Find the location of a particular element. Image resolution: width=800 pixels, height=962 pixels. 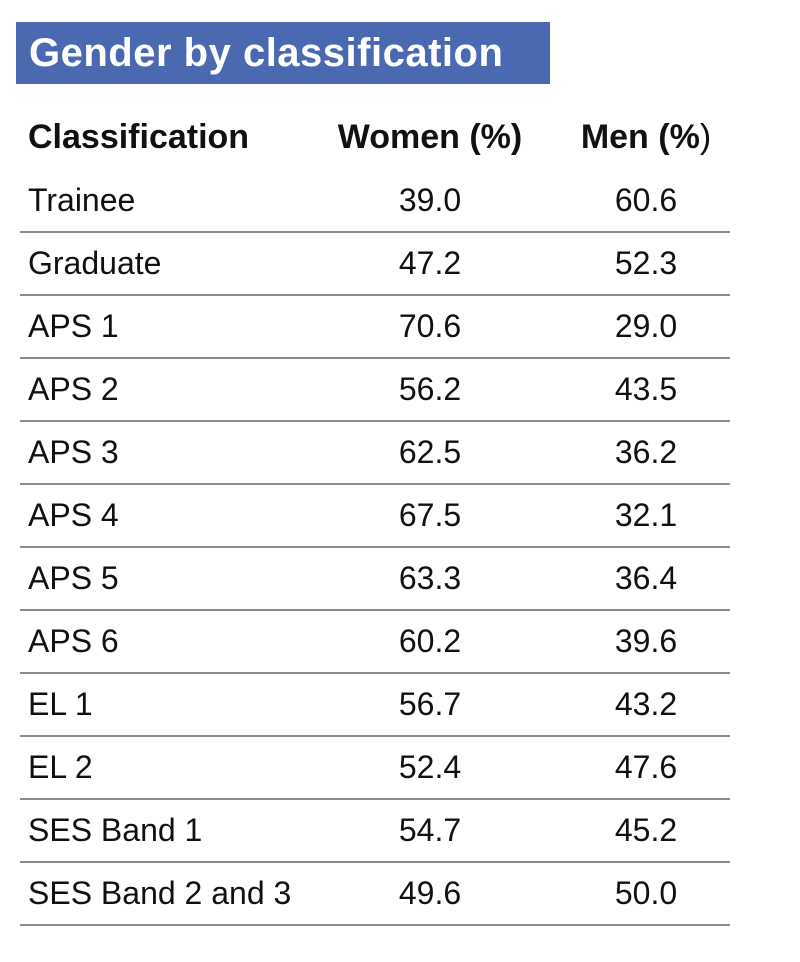

cell-women-pct: 54.7 is located at coordinates (430, 830).